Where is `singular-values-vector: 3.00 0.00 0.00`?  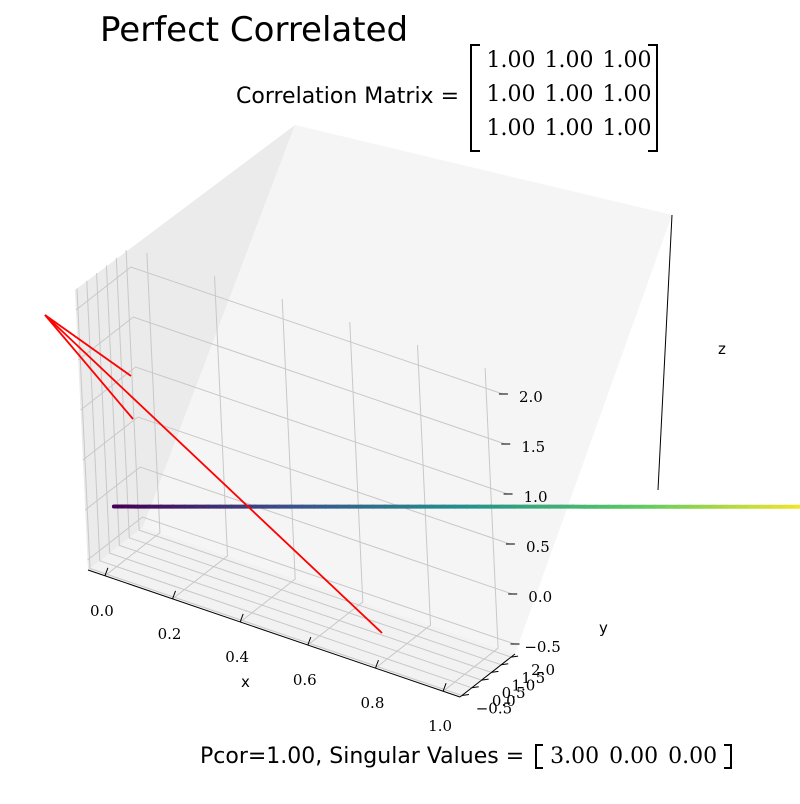 singular-values-vector: 3.00 0.00 0.00 is located at coordinates (633, 756).